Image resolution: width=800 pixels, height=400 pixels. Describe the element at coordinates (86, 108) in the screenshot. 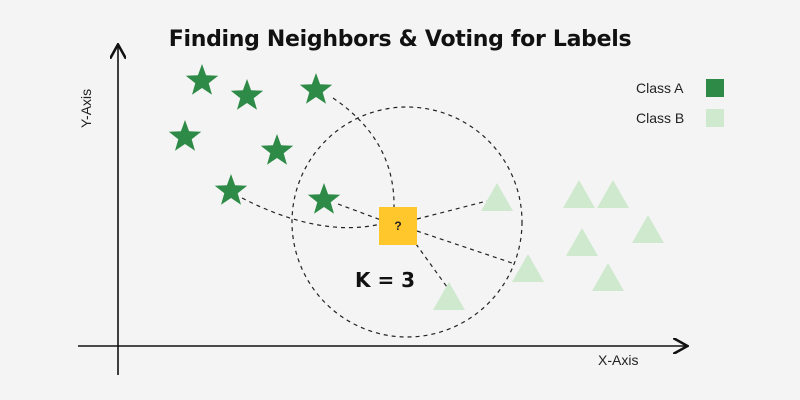

I see `y-axis-label: Y-Axis` at that location.